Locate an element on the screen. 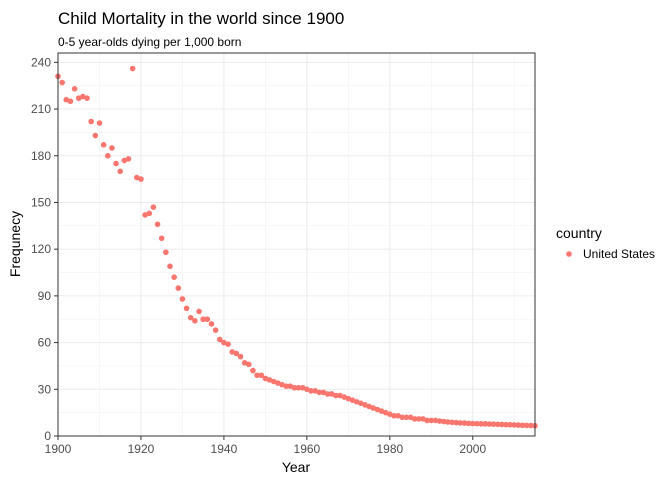 This screenshot has height=480, width=672. y-tick-label: 0 is located at coordinates (47, 436).